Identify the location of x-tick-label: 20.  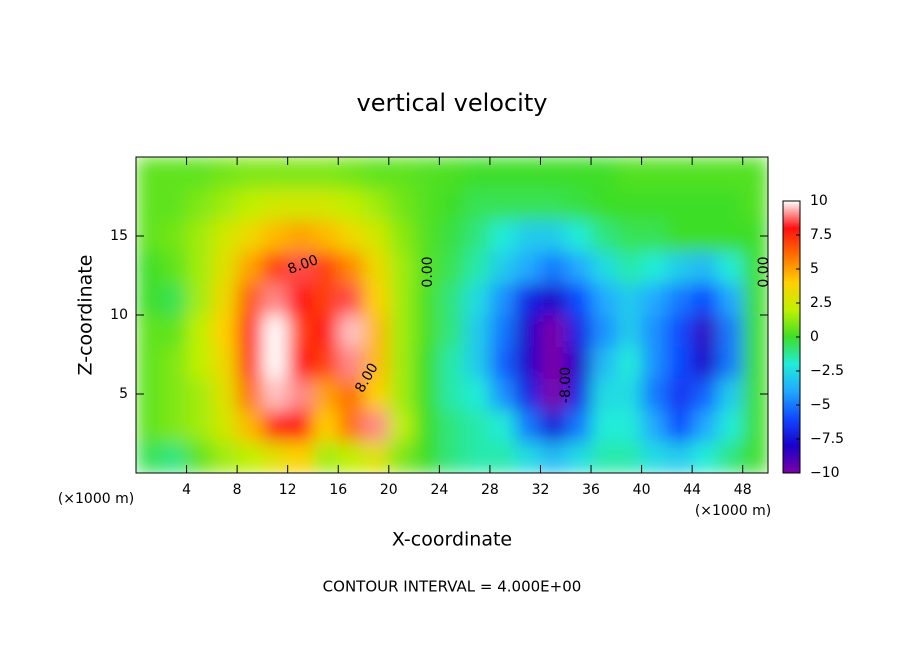
(389, 490).